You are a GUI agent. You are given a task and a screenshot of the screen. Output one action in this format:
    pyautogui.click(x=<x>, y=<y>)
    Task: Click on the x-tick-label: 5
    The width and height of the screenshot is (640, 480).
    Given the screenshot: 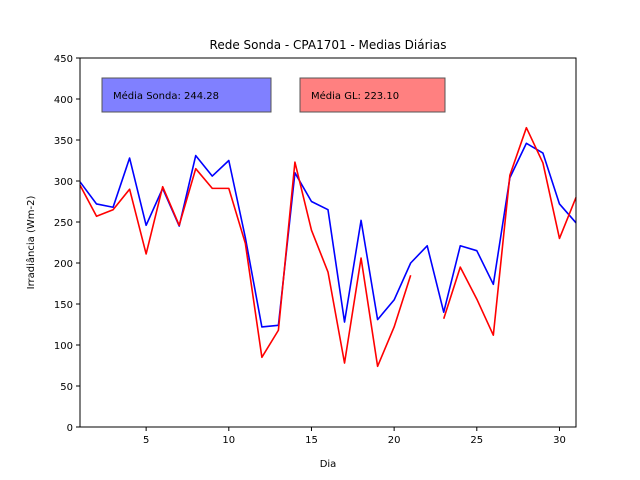 What is the action you would take?
    pyautogui.click(x=146, y=440)
    